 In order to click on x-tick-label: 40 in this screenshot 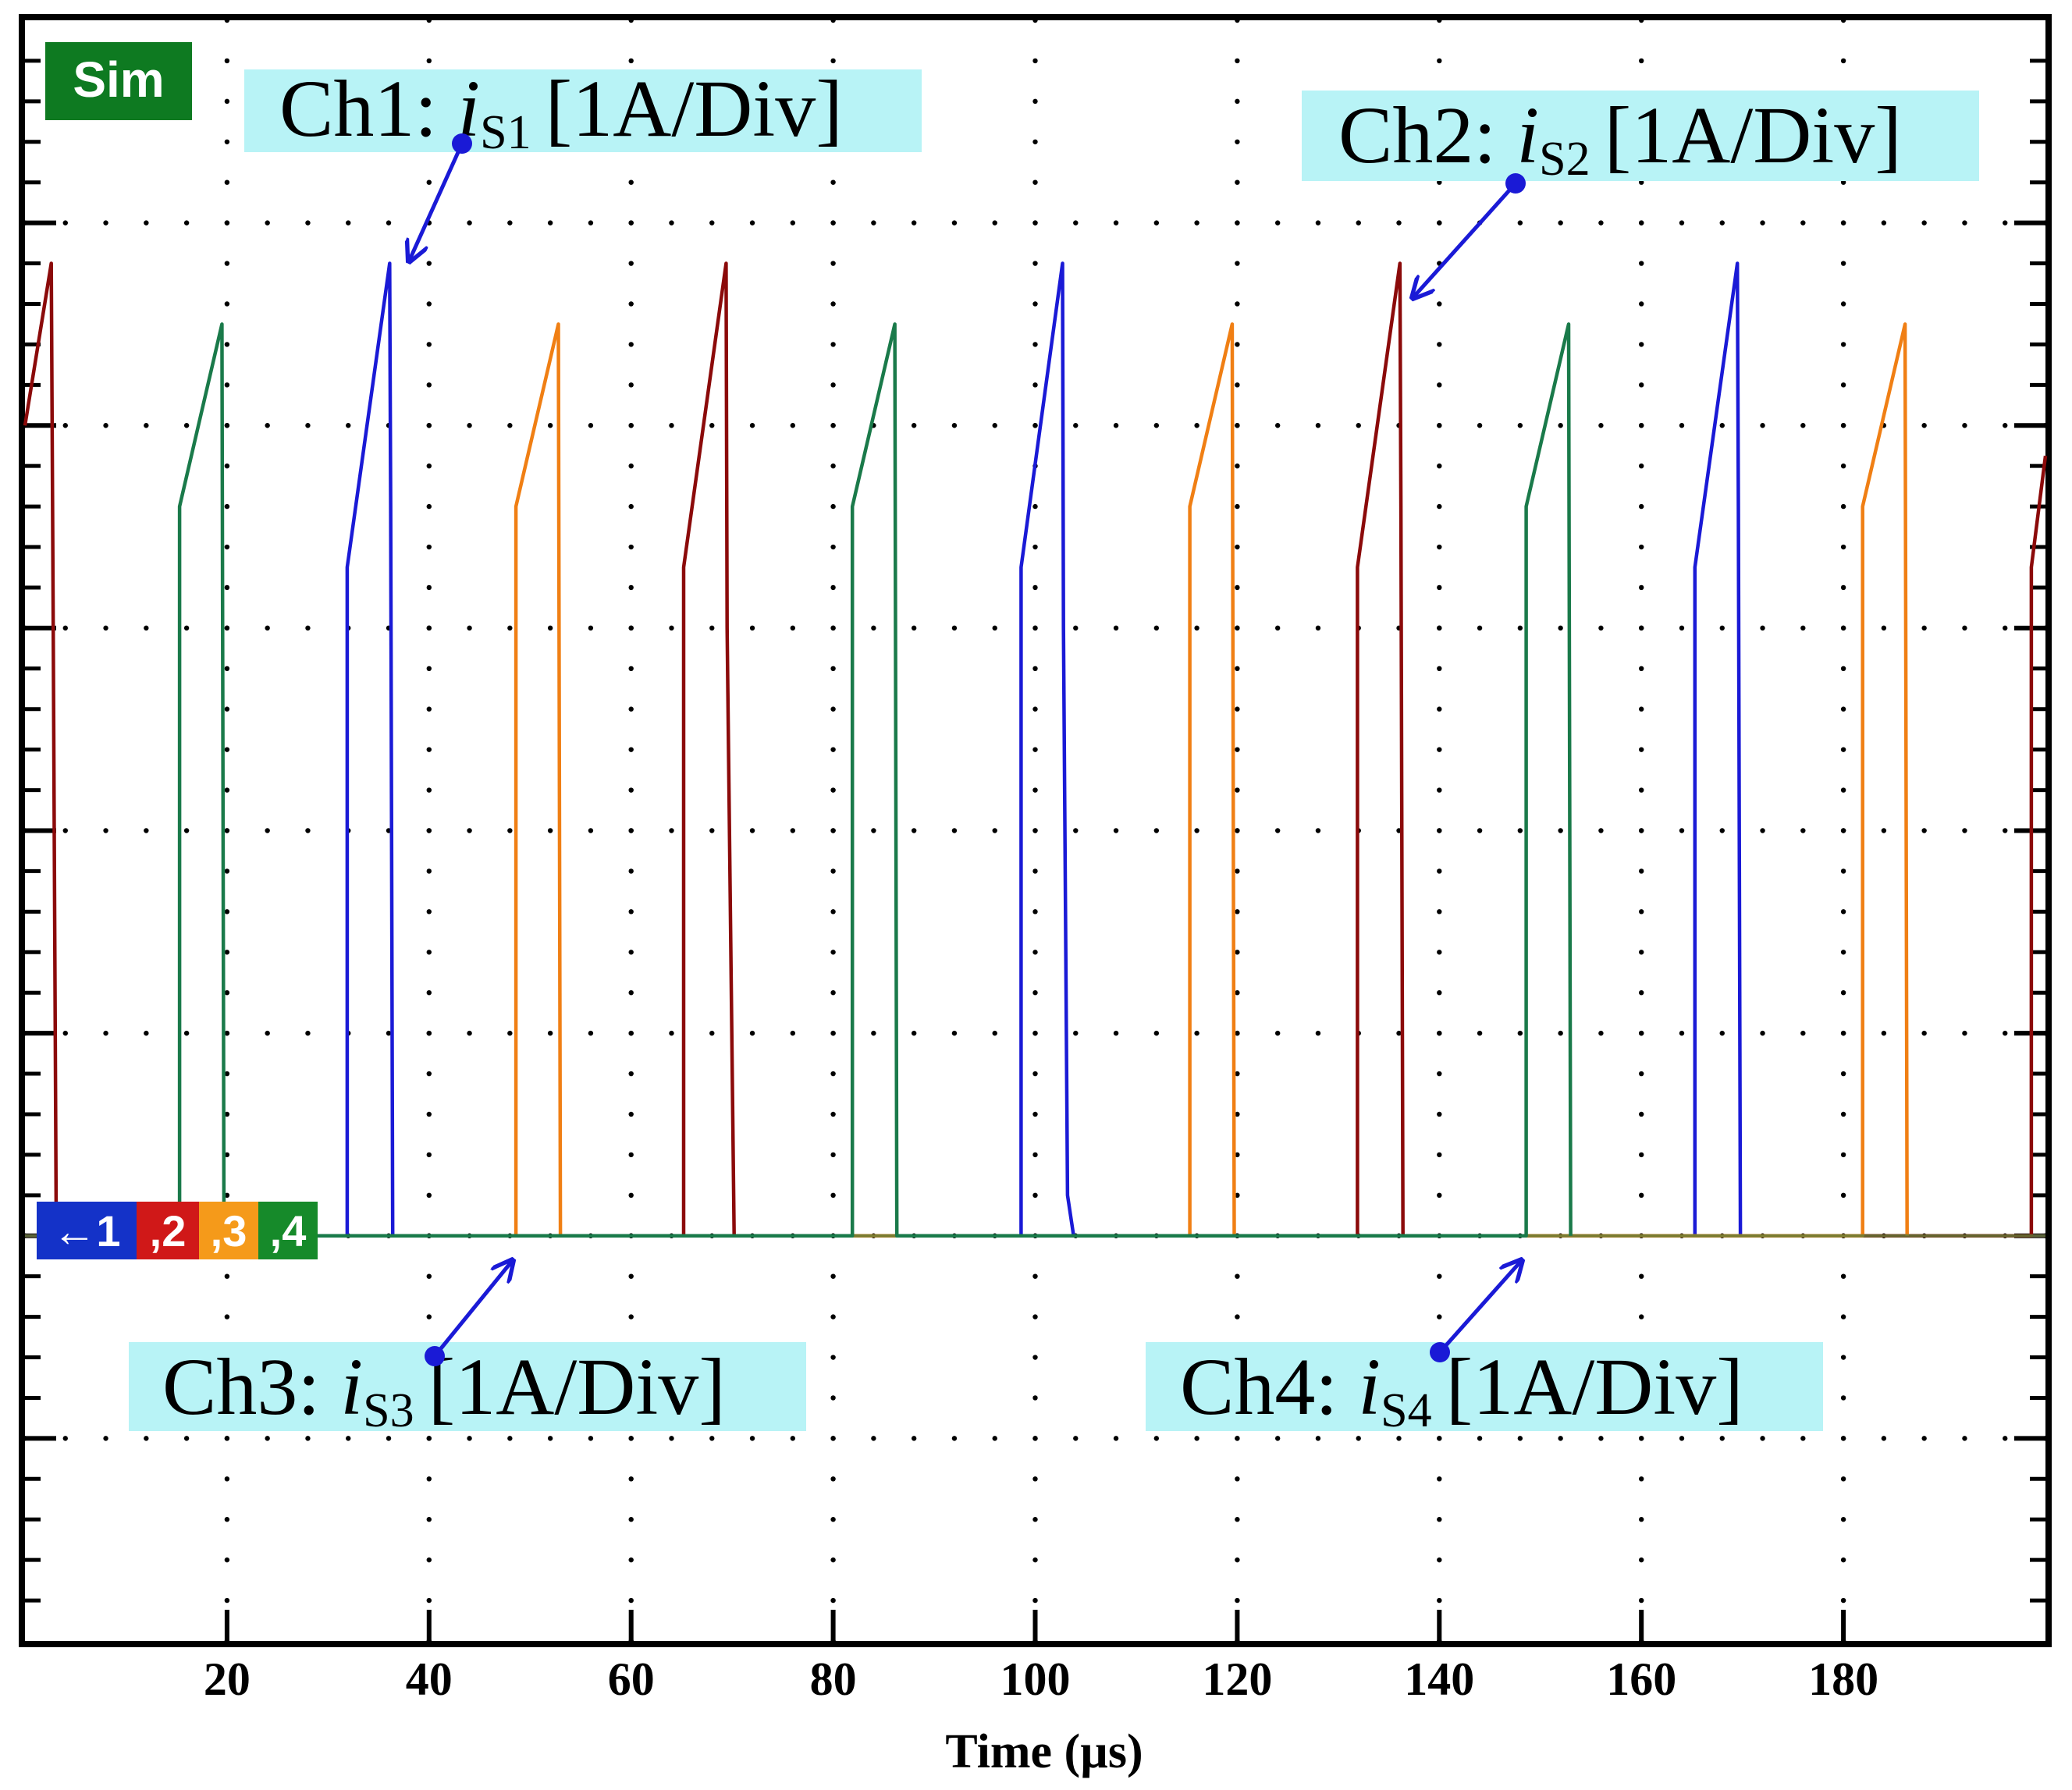, I will do `click(430, 1679)`.